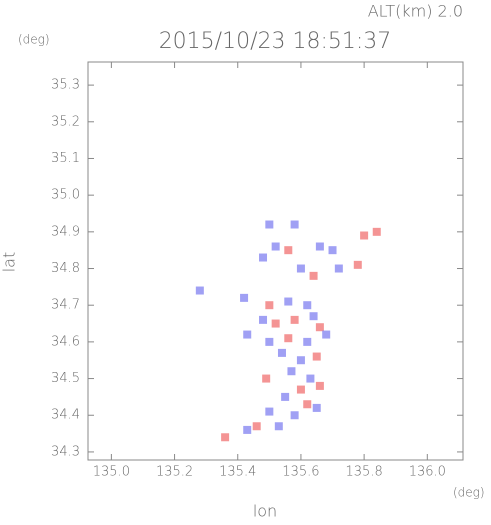 The height and width of the screenshot is (525, 491). Describe the element at coordinates (65, 451) in the screenshot. I see `y-tick-label: 34.3` at that location.